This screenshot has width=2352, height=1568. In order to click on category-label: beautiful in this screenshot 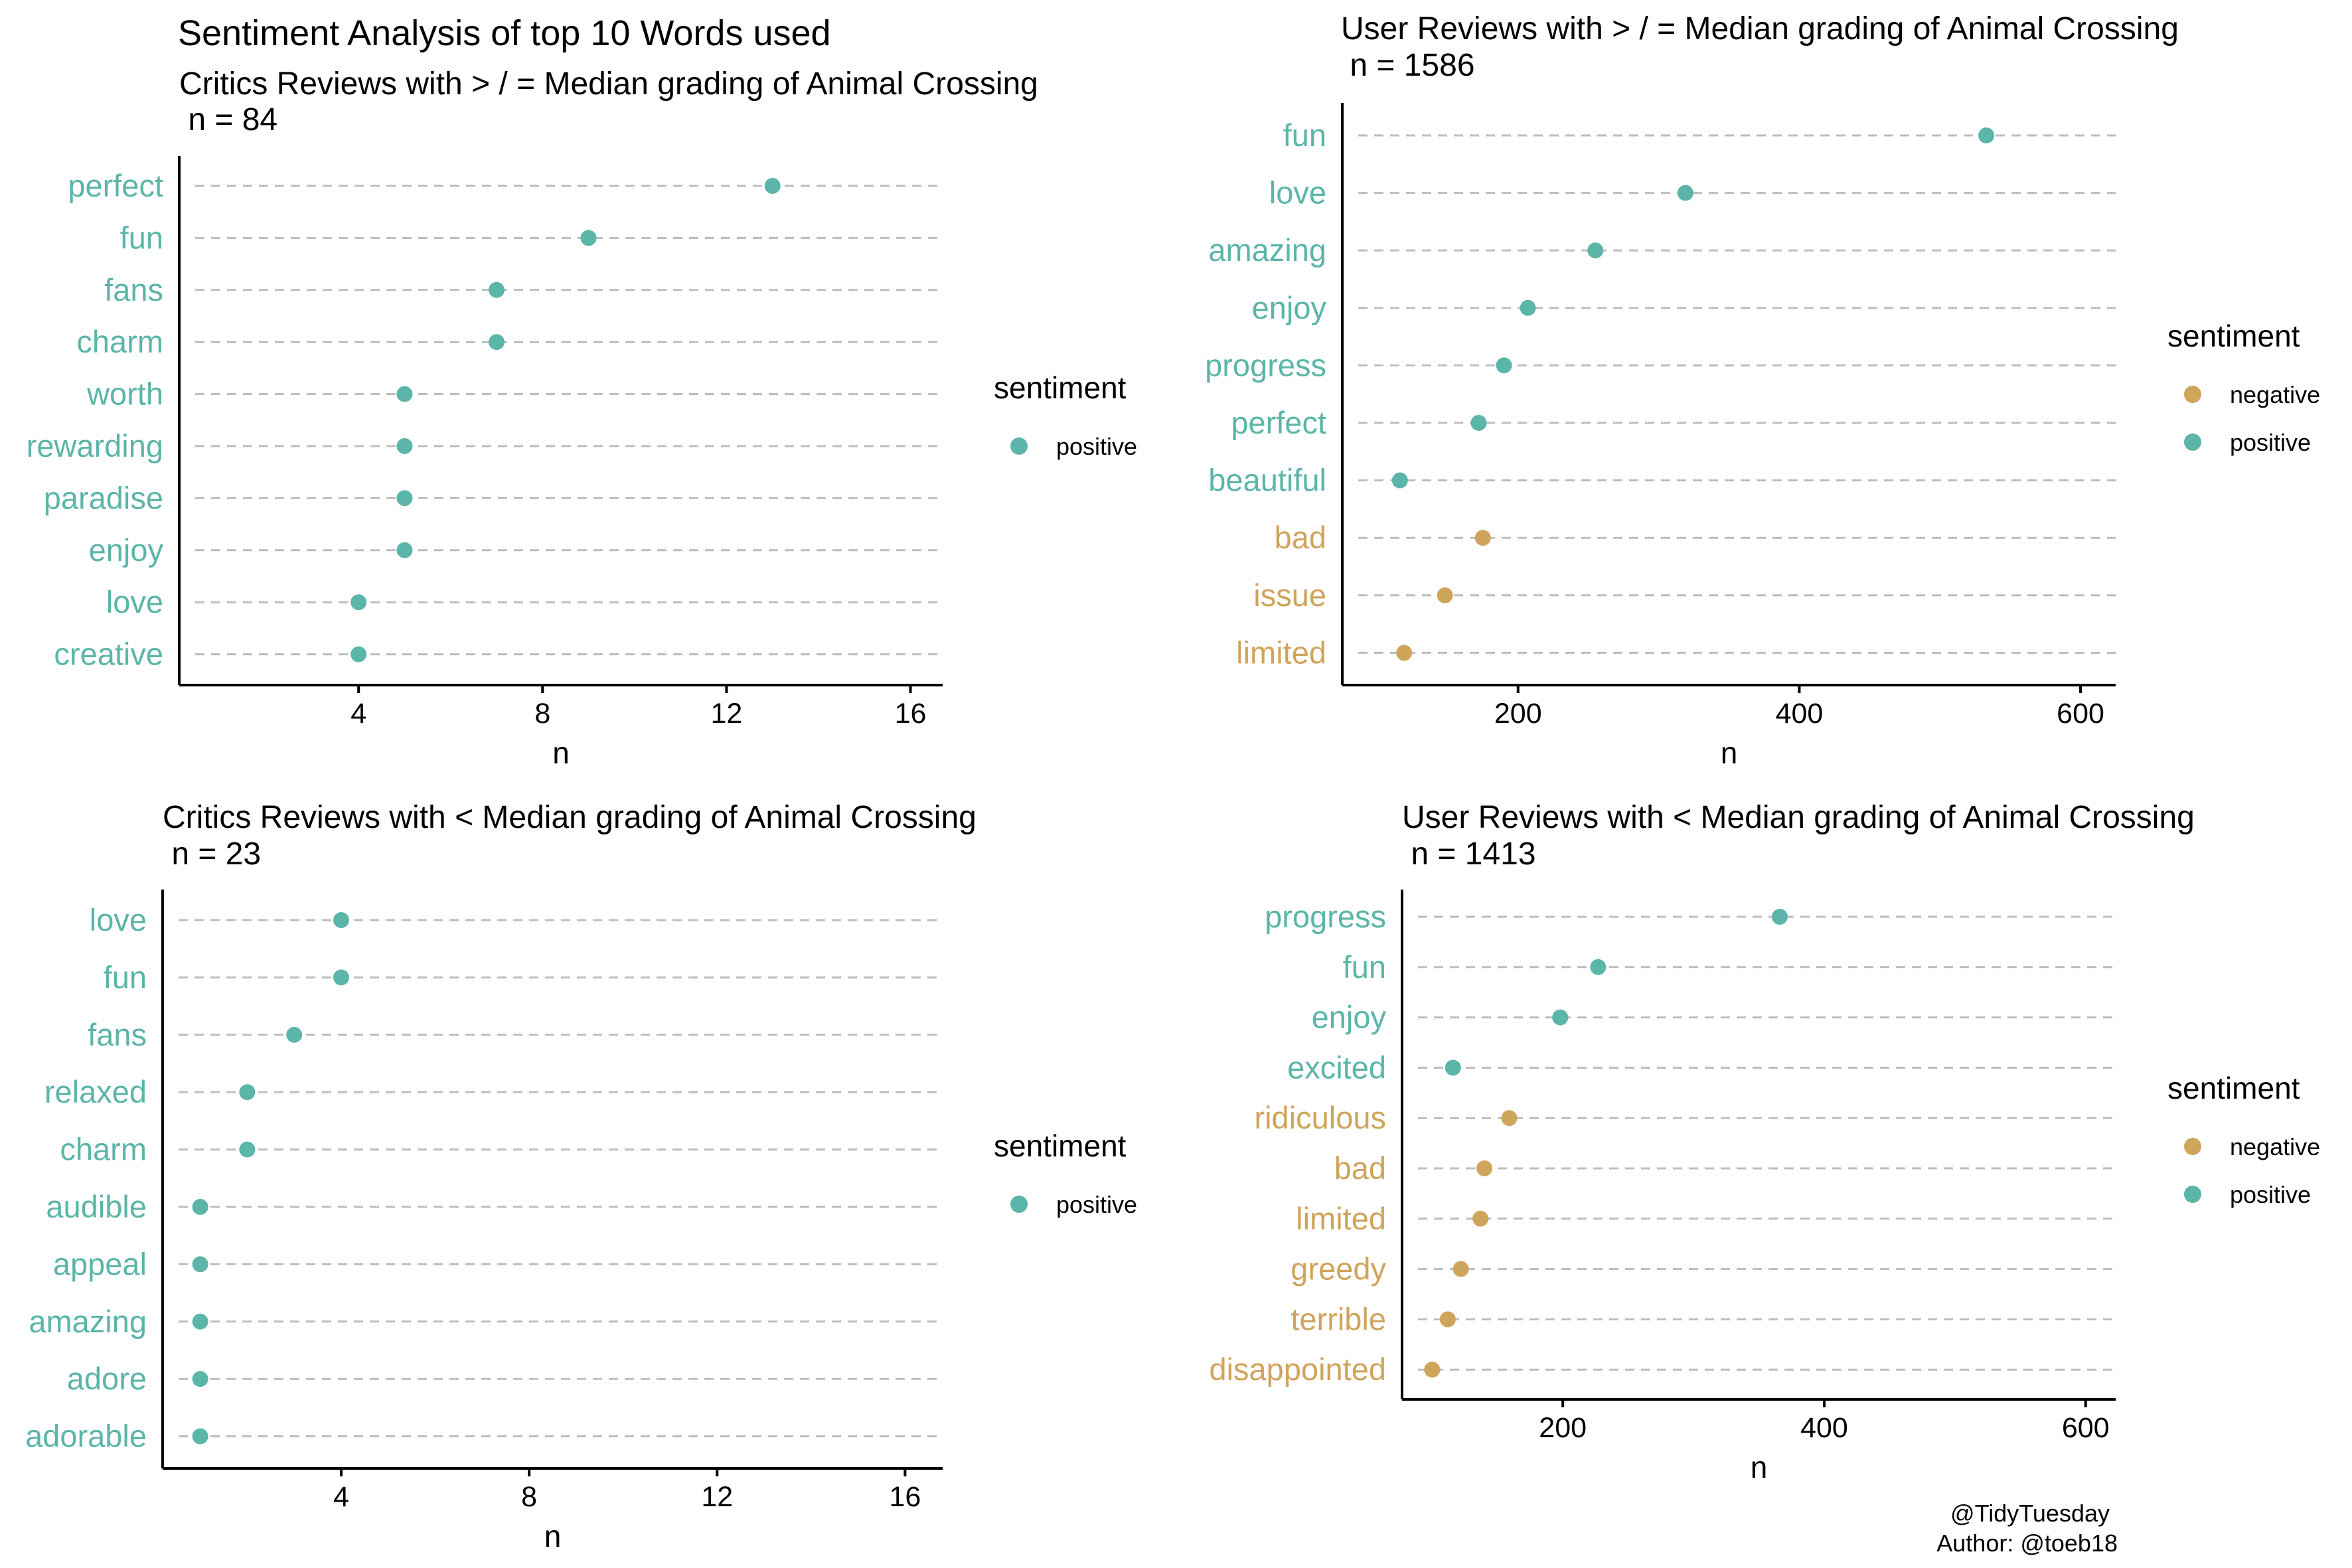, I will do `click(1267, 481)`.